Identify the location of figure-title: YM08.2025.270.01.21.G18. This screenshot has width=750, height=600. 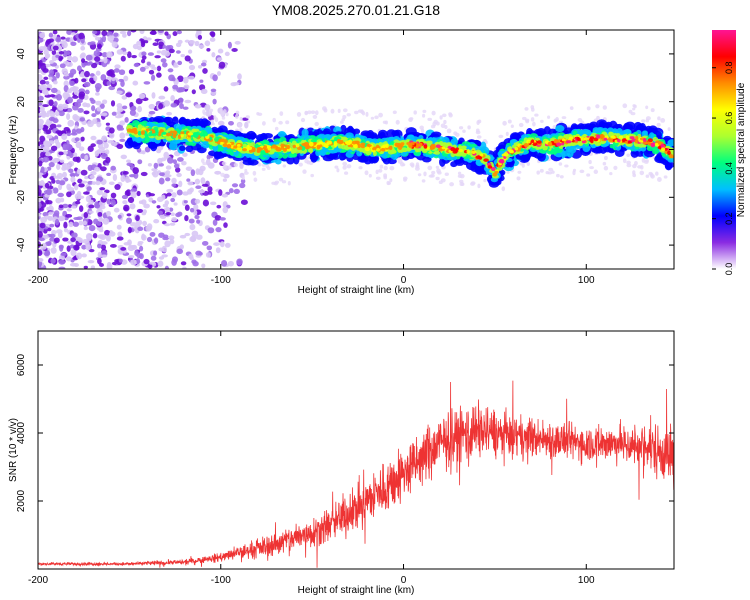
(356, 10).